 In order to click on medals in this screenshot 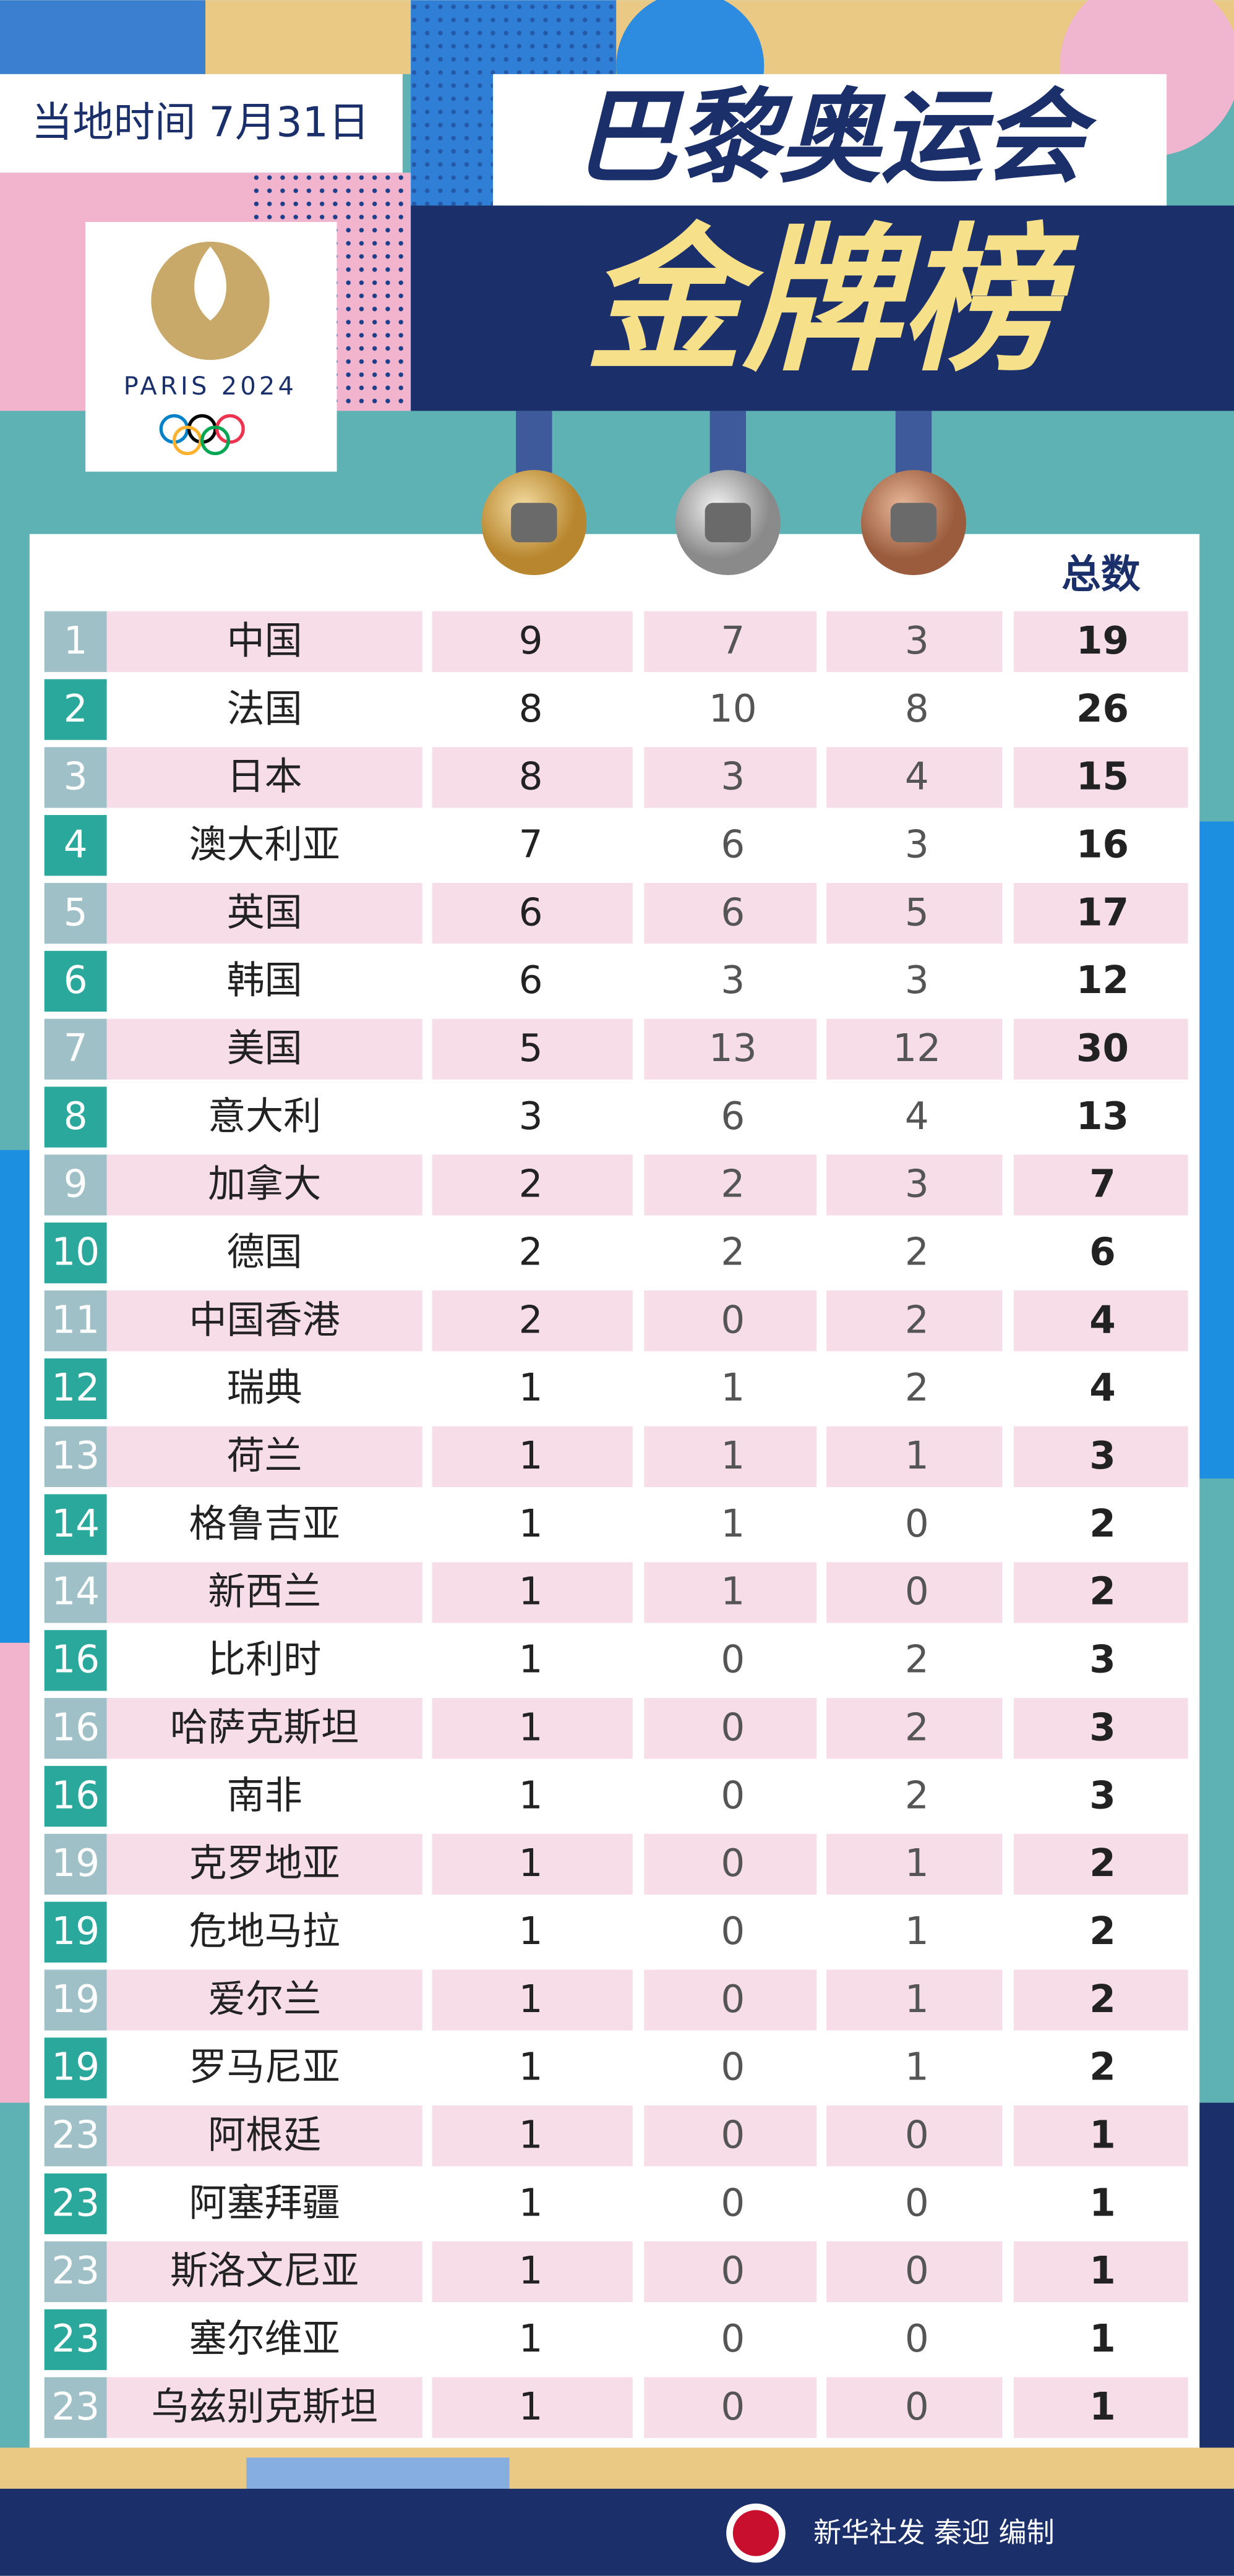, I will do `click(723, 493)`.